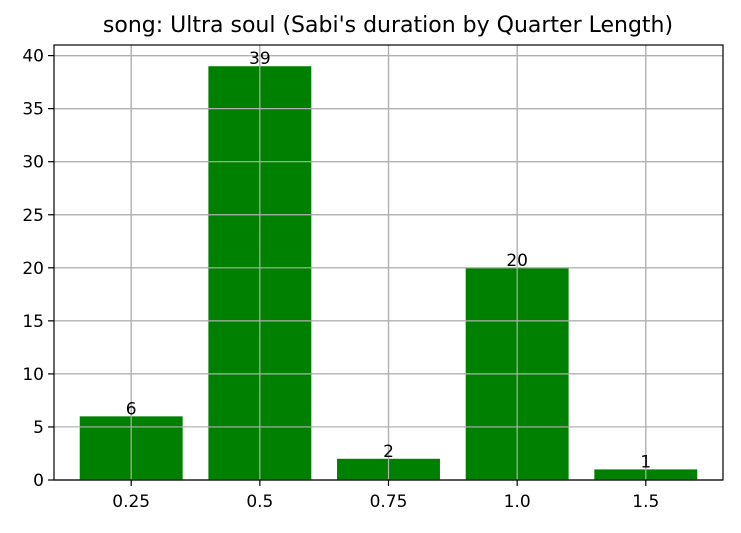  I want to click on x-tick-label: 0.5, so click(259, 502).